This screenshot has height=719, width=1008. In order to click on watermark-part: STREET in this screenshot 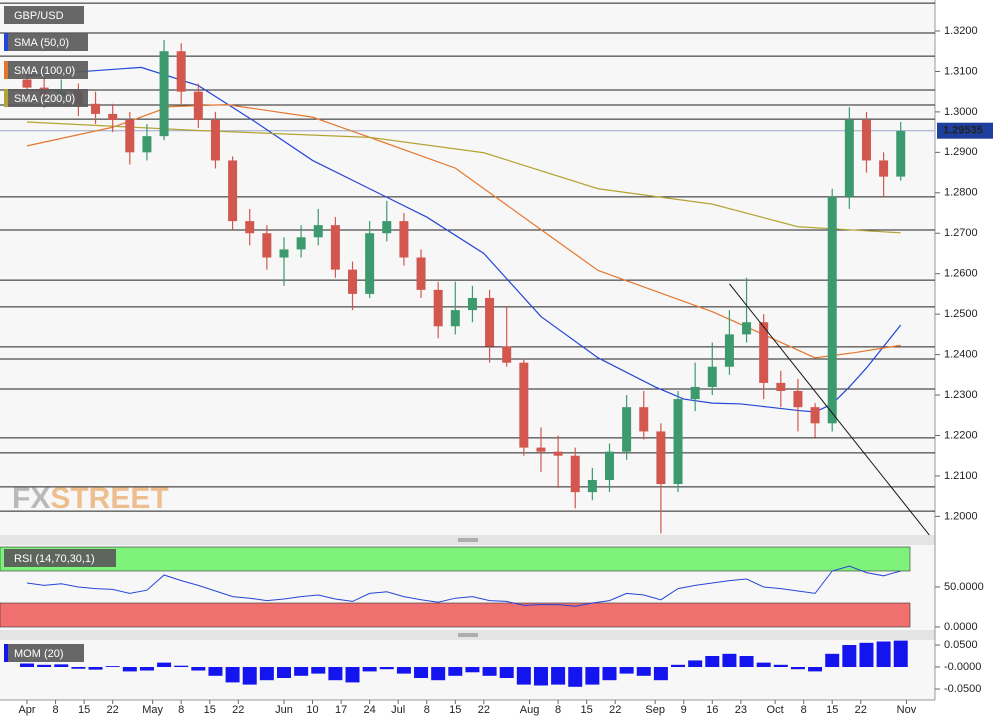, I will do `click(109, 498)`.